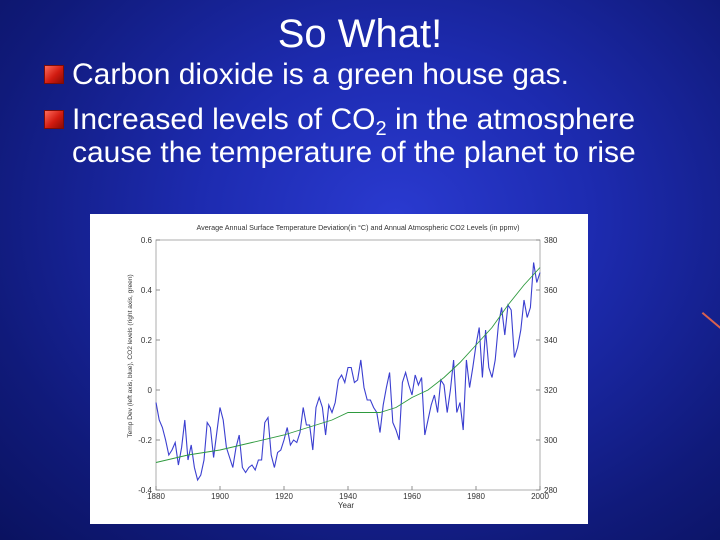 The width and height of the screenshot is (720, 540). Describe the element at coordinates (381, 129) in the screenshot. I see `bullet-2-subscript: 2` at that location.